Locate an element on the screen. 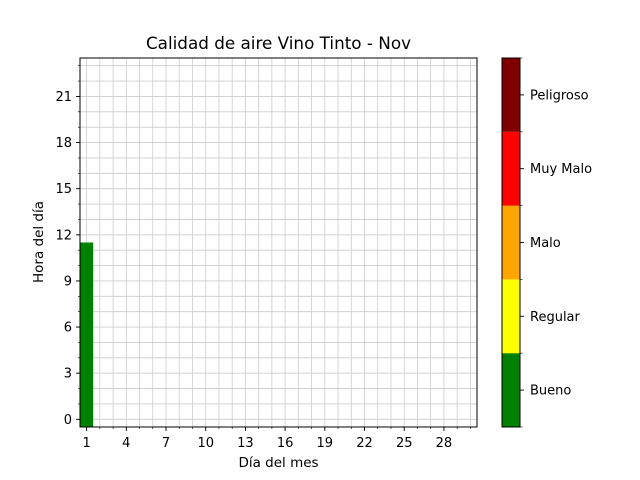  y-tick-label: 15 is located at coordinates (63, 189).